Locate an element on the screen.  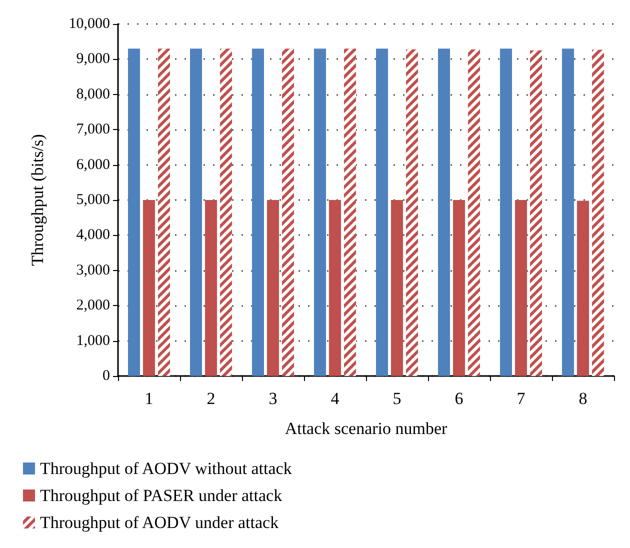
x-tick-label: 1 is located at coordinates (149, 398).